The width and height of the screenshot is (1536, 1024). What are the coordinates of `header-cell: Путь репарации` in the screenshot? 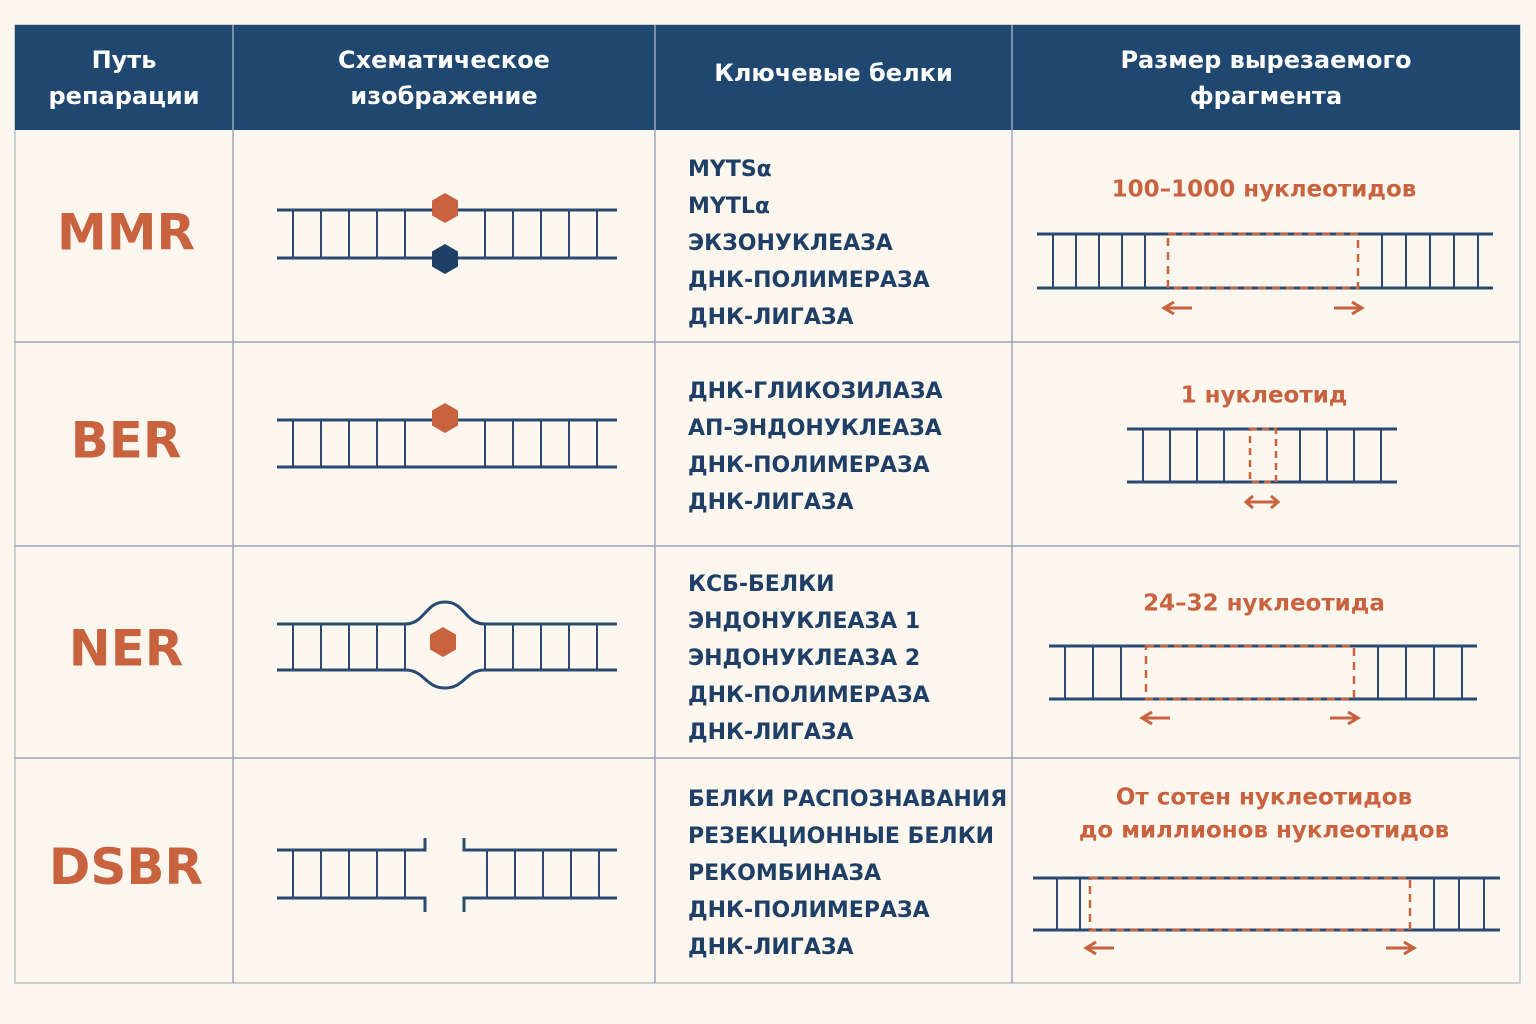 It's located at (123, 78).